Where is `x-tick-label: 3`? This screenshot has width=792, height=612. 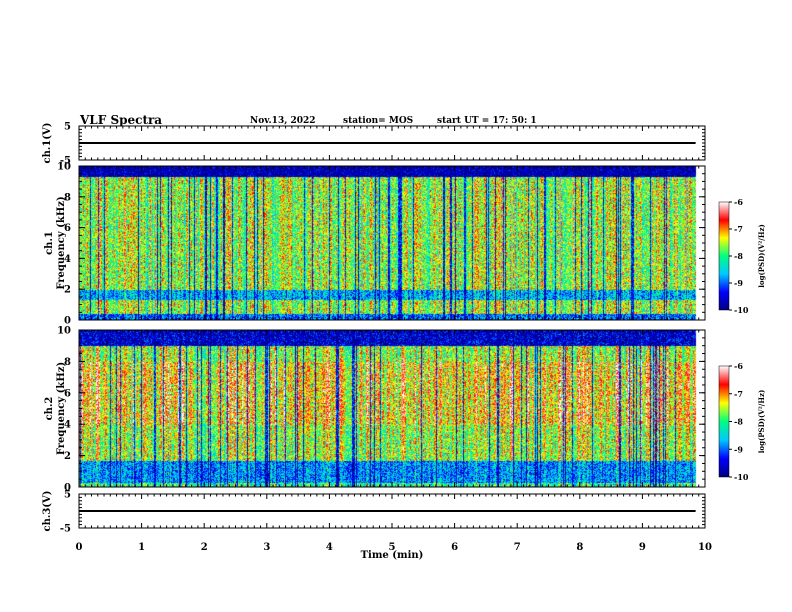
x-tick-label: 3 is located at coordinates (266, 547).